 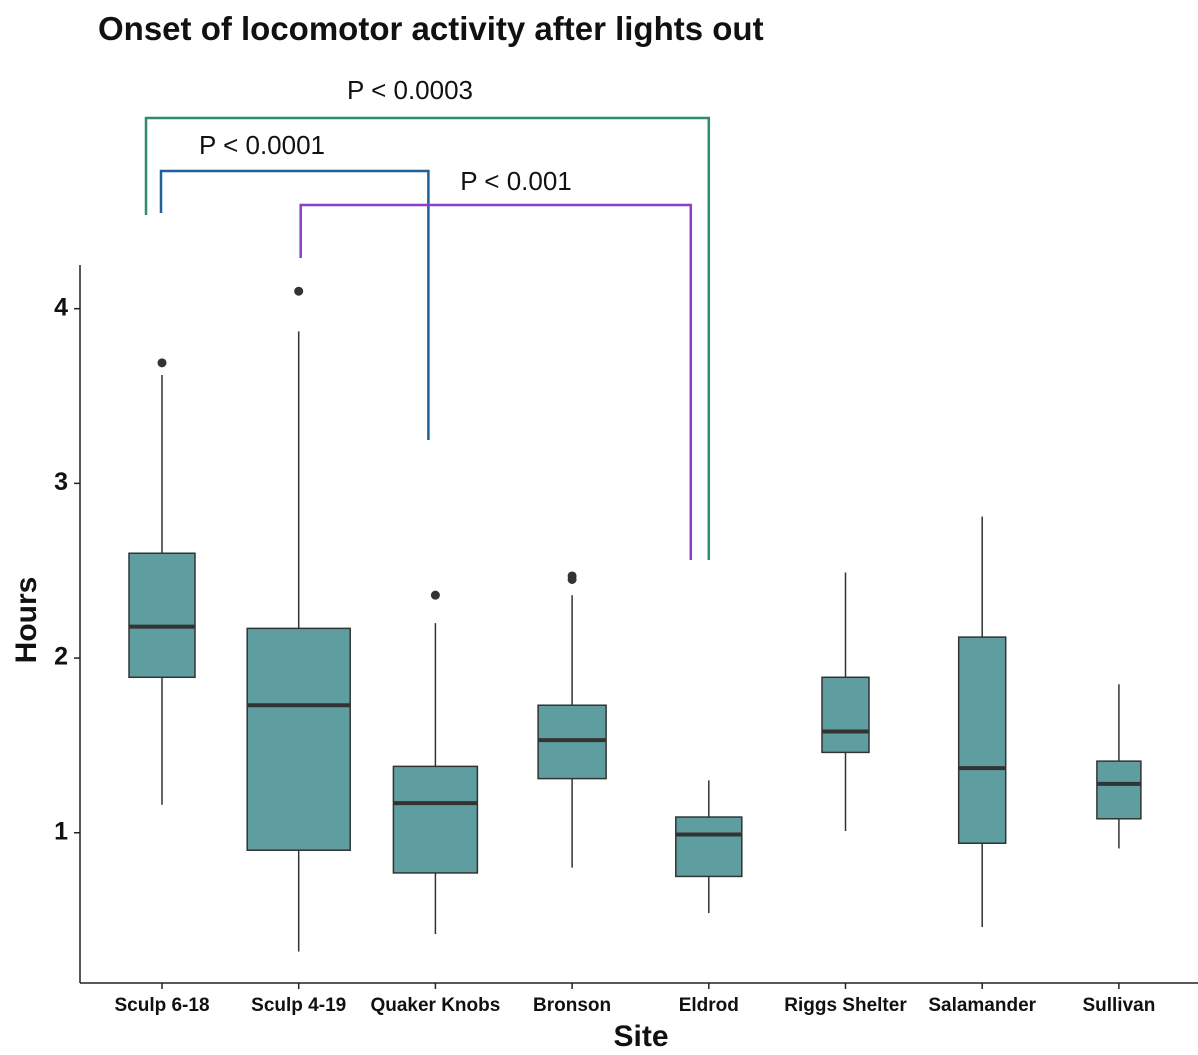 I want to click on y-tick-label: 3, so click(x=61, y=482).